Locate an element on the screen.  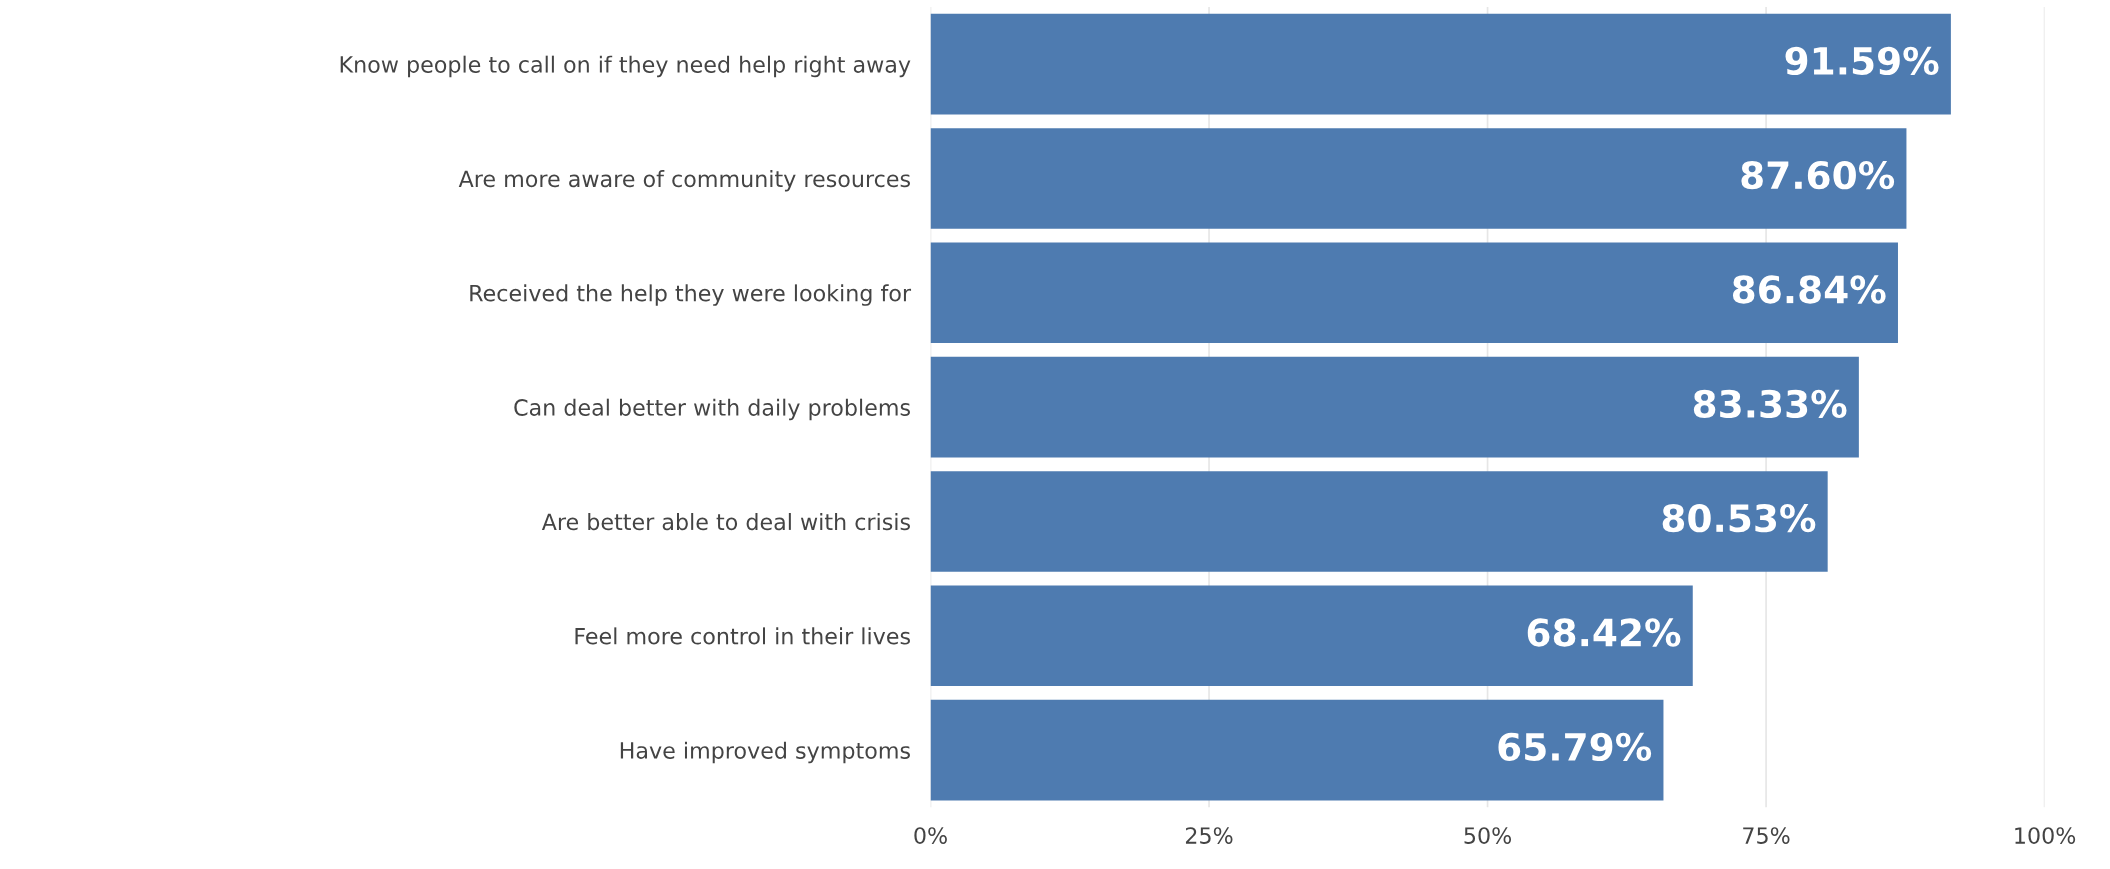
y-tick-label: Received the help they were looking for is located at coordinates (691, 295).